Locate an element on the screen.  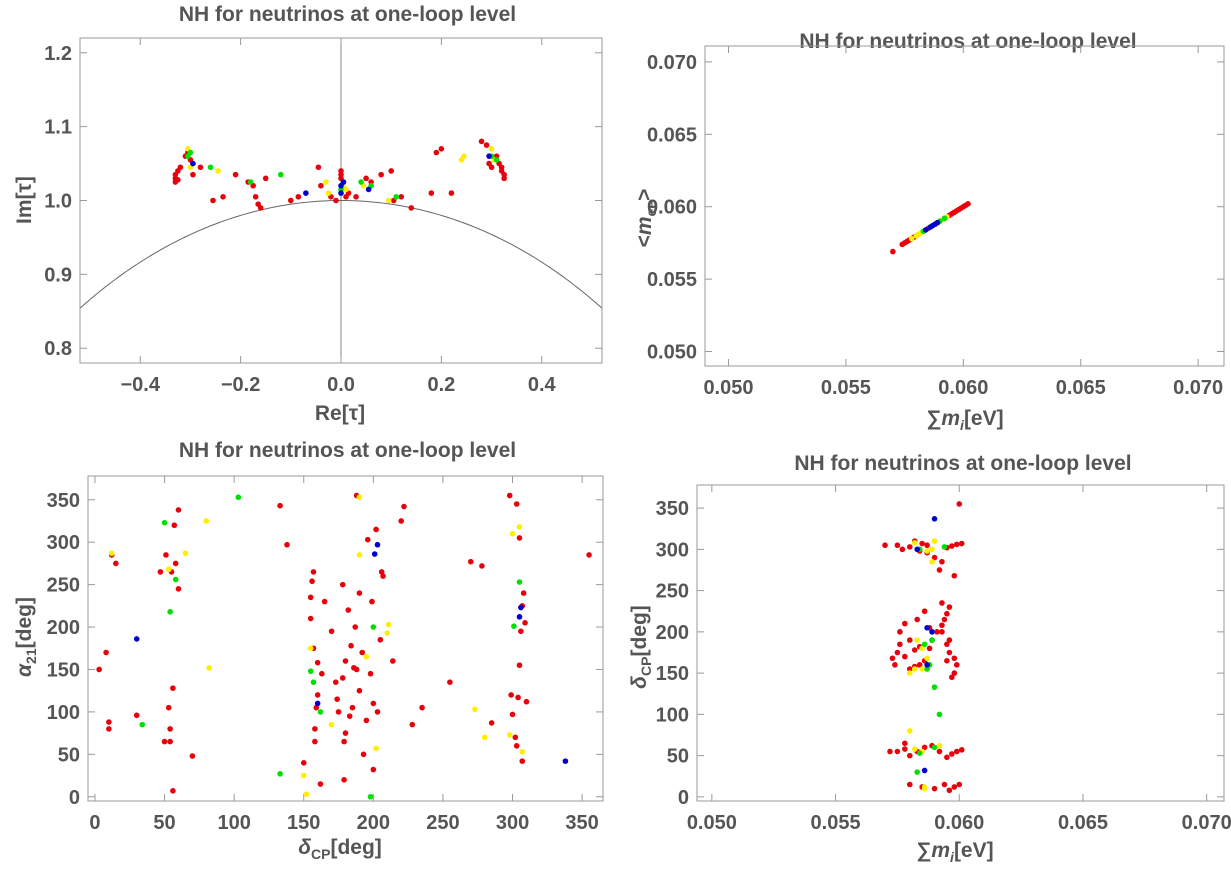
x-tick-label: −0.4 is located at coordinates (140, 385).